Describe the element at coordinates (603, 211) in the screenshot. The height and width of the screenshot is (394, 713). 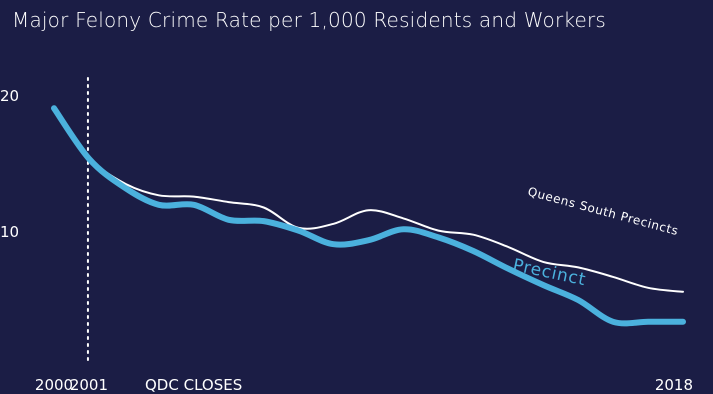
I see `series-label-queens-south: Queens South Precincts` at that location.